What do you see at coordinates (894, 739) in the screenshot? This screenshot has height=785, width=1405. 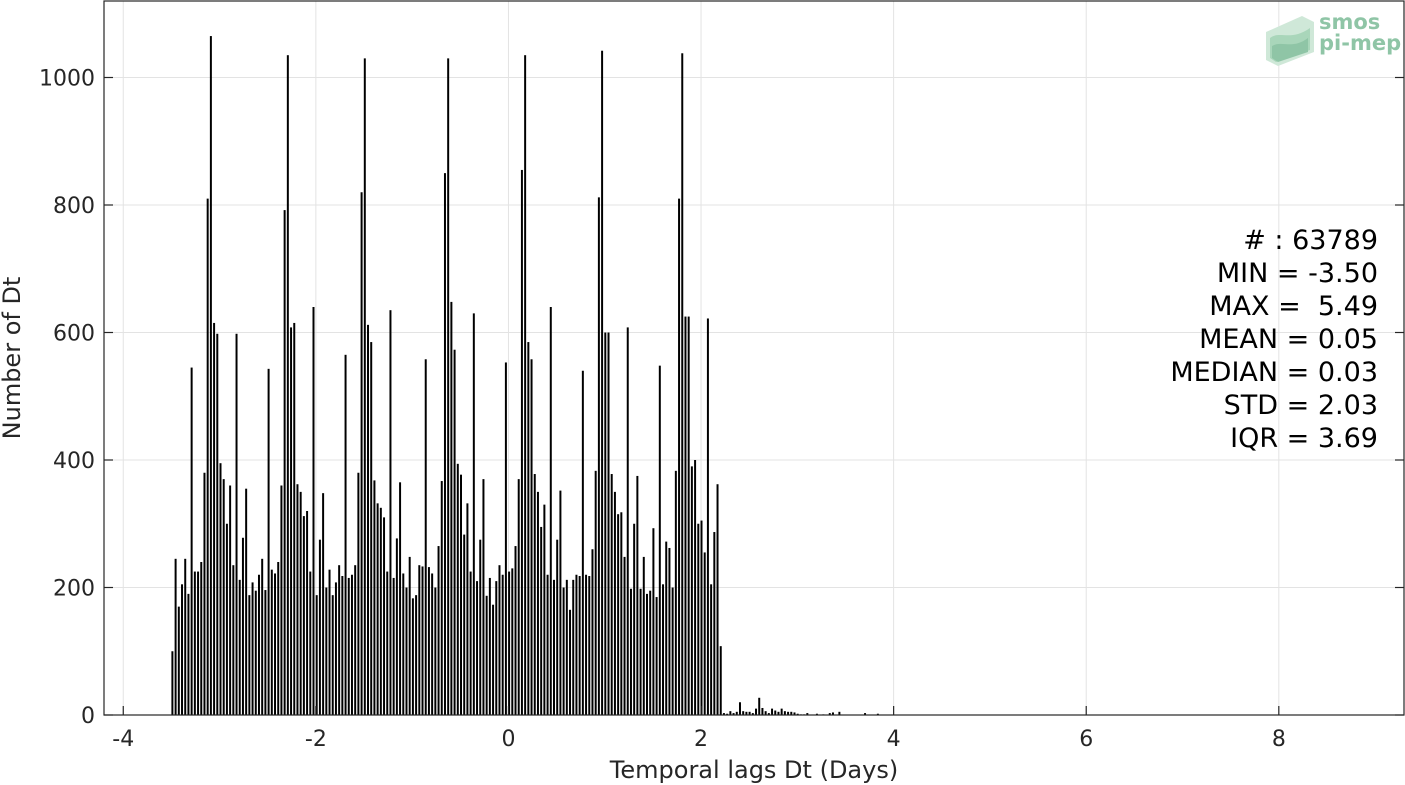 I see `x-tick-label: 4` at bounding box center [894, 739].